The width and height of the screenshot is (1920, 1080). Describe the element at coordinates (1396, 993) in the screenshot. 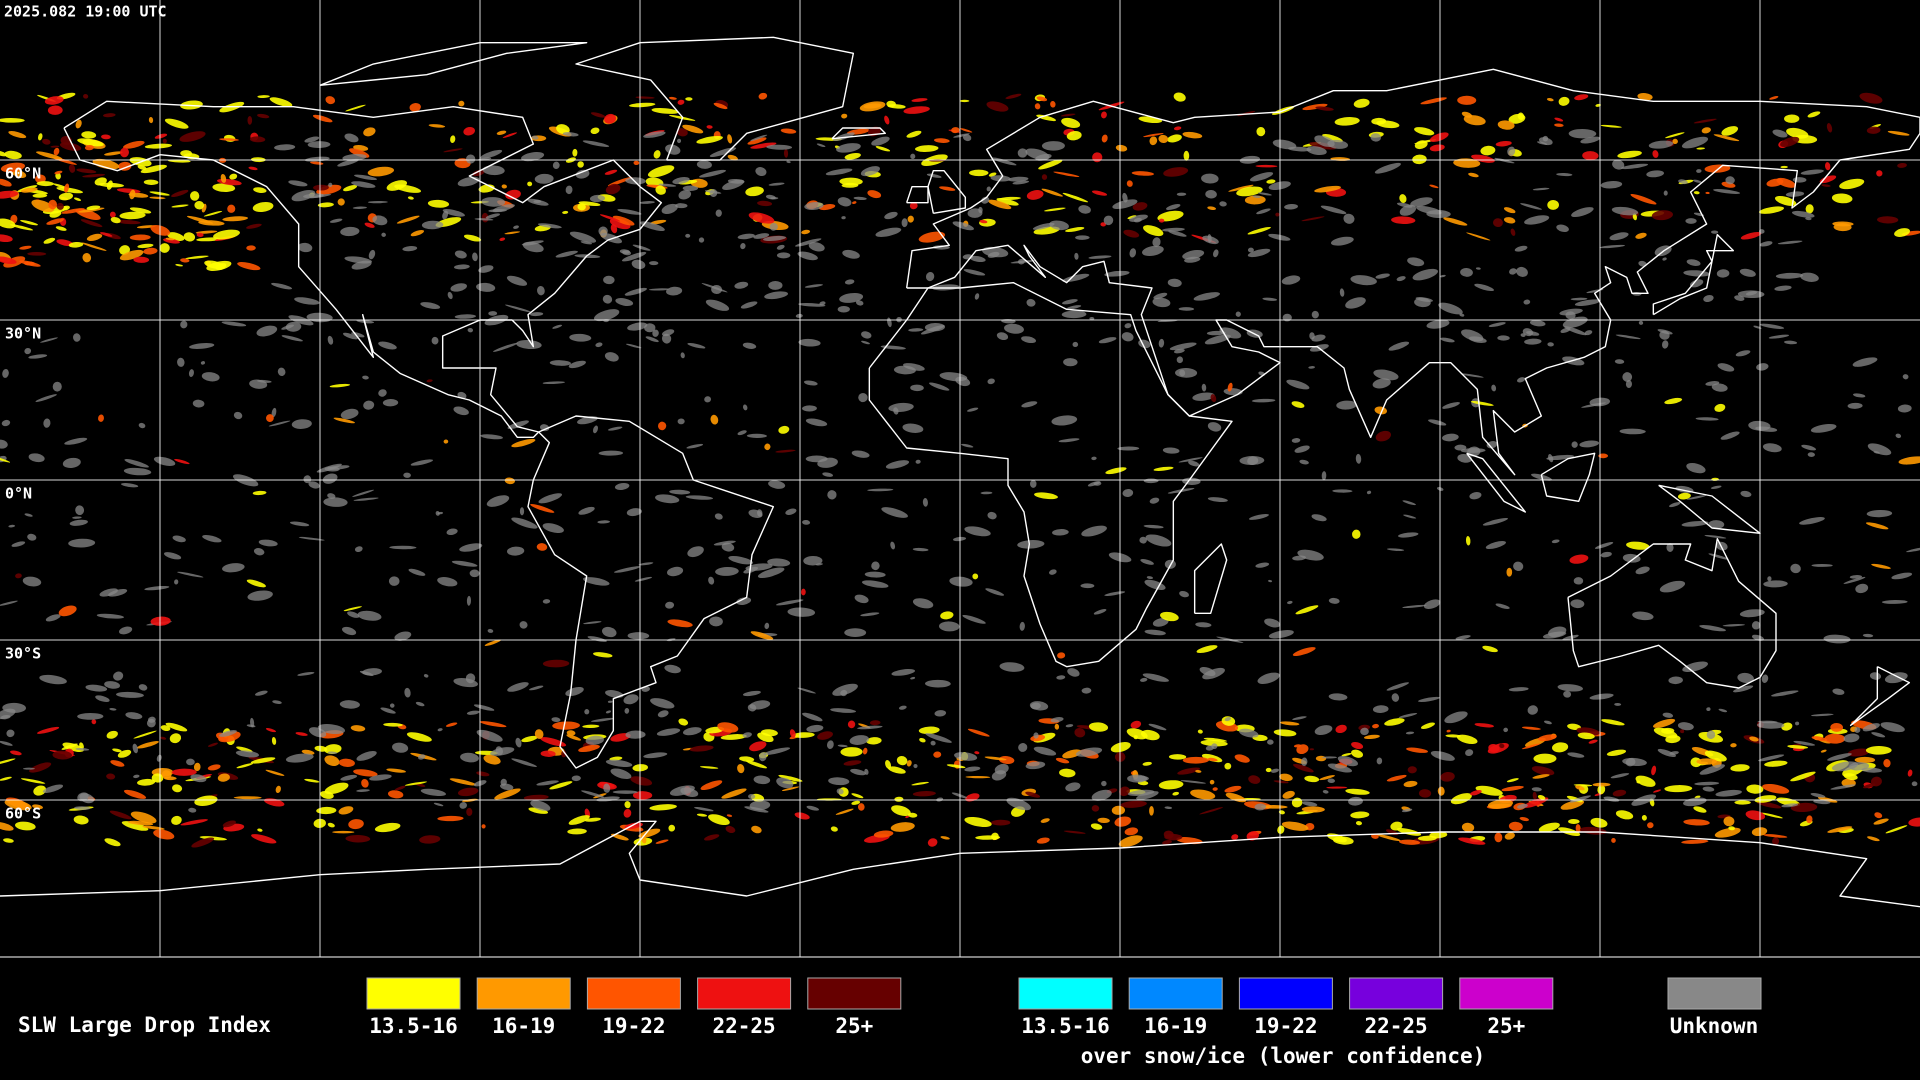

I see `legend-swatch` at that location.